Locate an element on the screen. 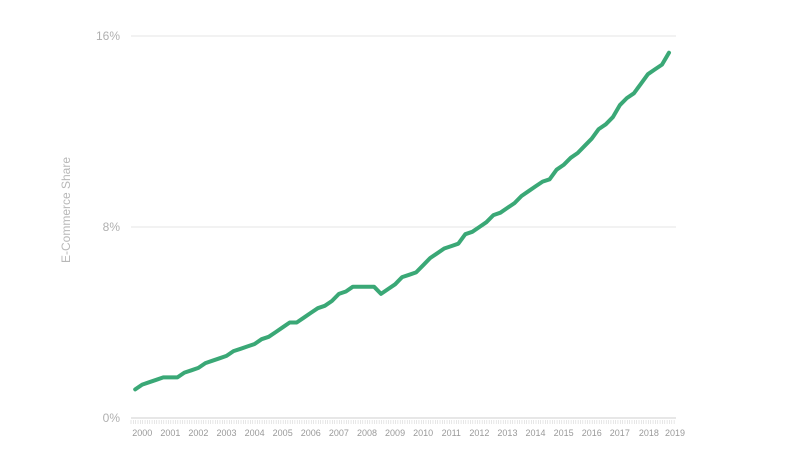  y-tick-label: 0% is located at coordinates (112, 418).